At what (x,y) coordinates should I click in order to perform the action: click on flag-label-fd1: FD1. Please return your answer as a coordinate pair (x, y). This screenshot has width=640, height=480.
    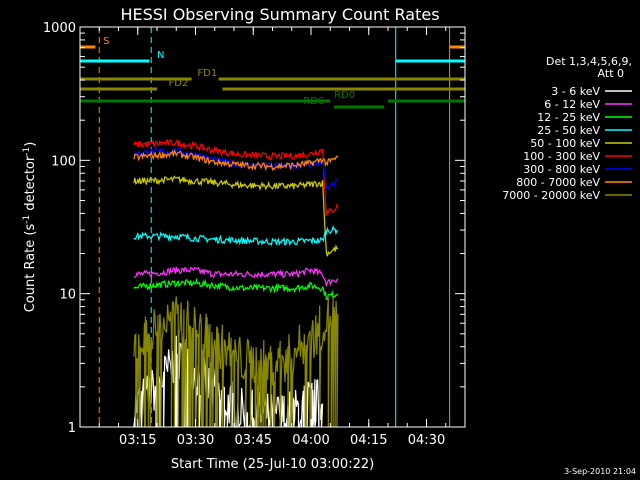
    Looking at the image, I should click on (207, 73).